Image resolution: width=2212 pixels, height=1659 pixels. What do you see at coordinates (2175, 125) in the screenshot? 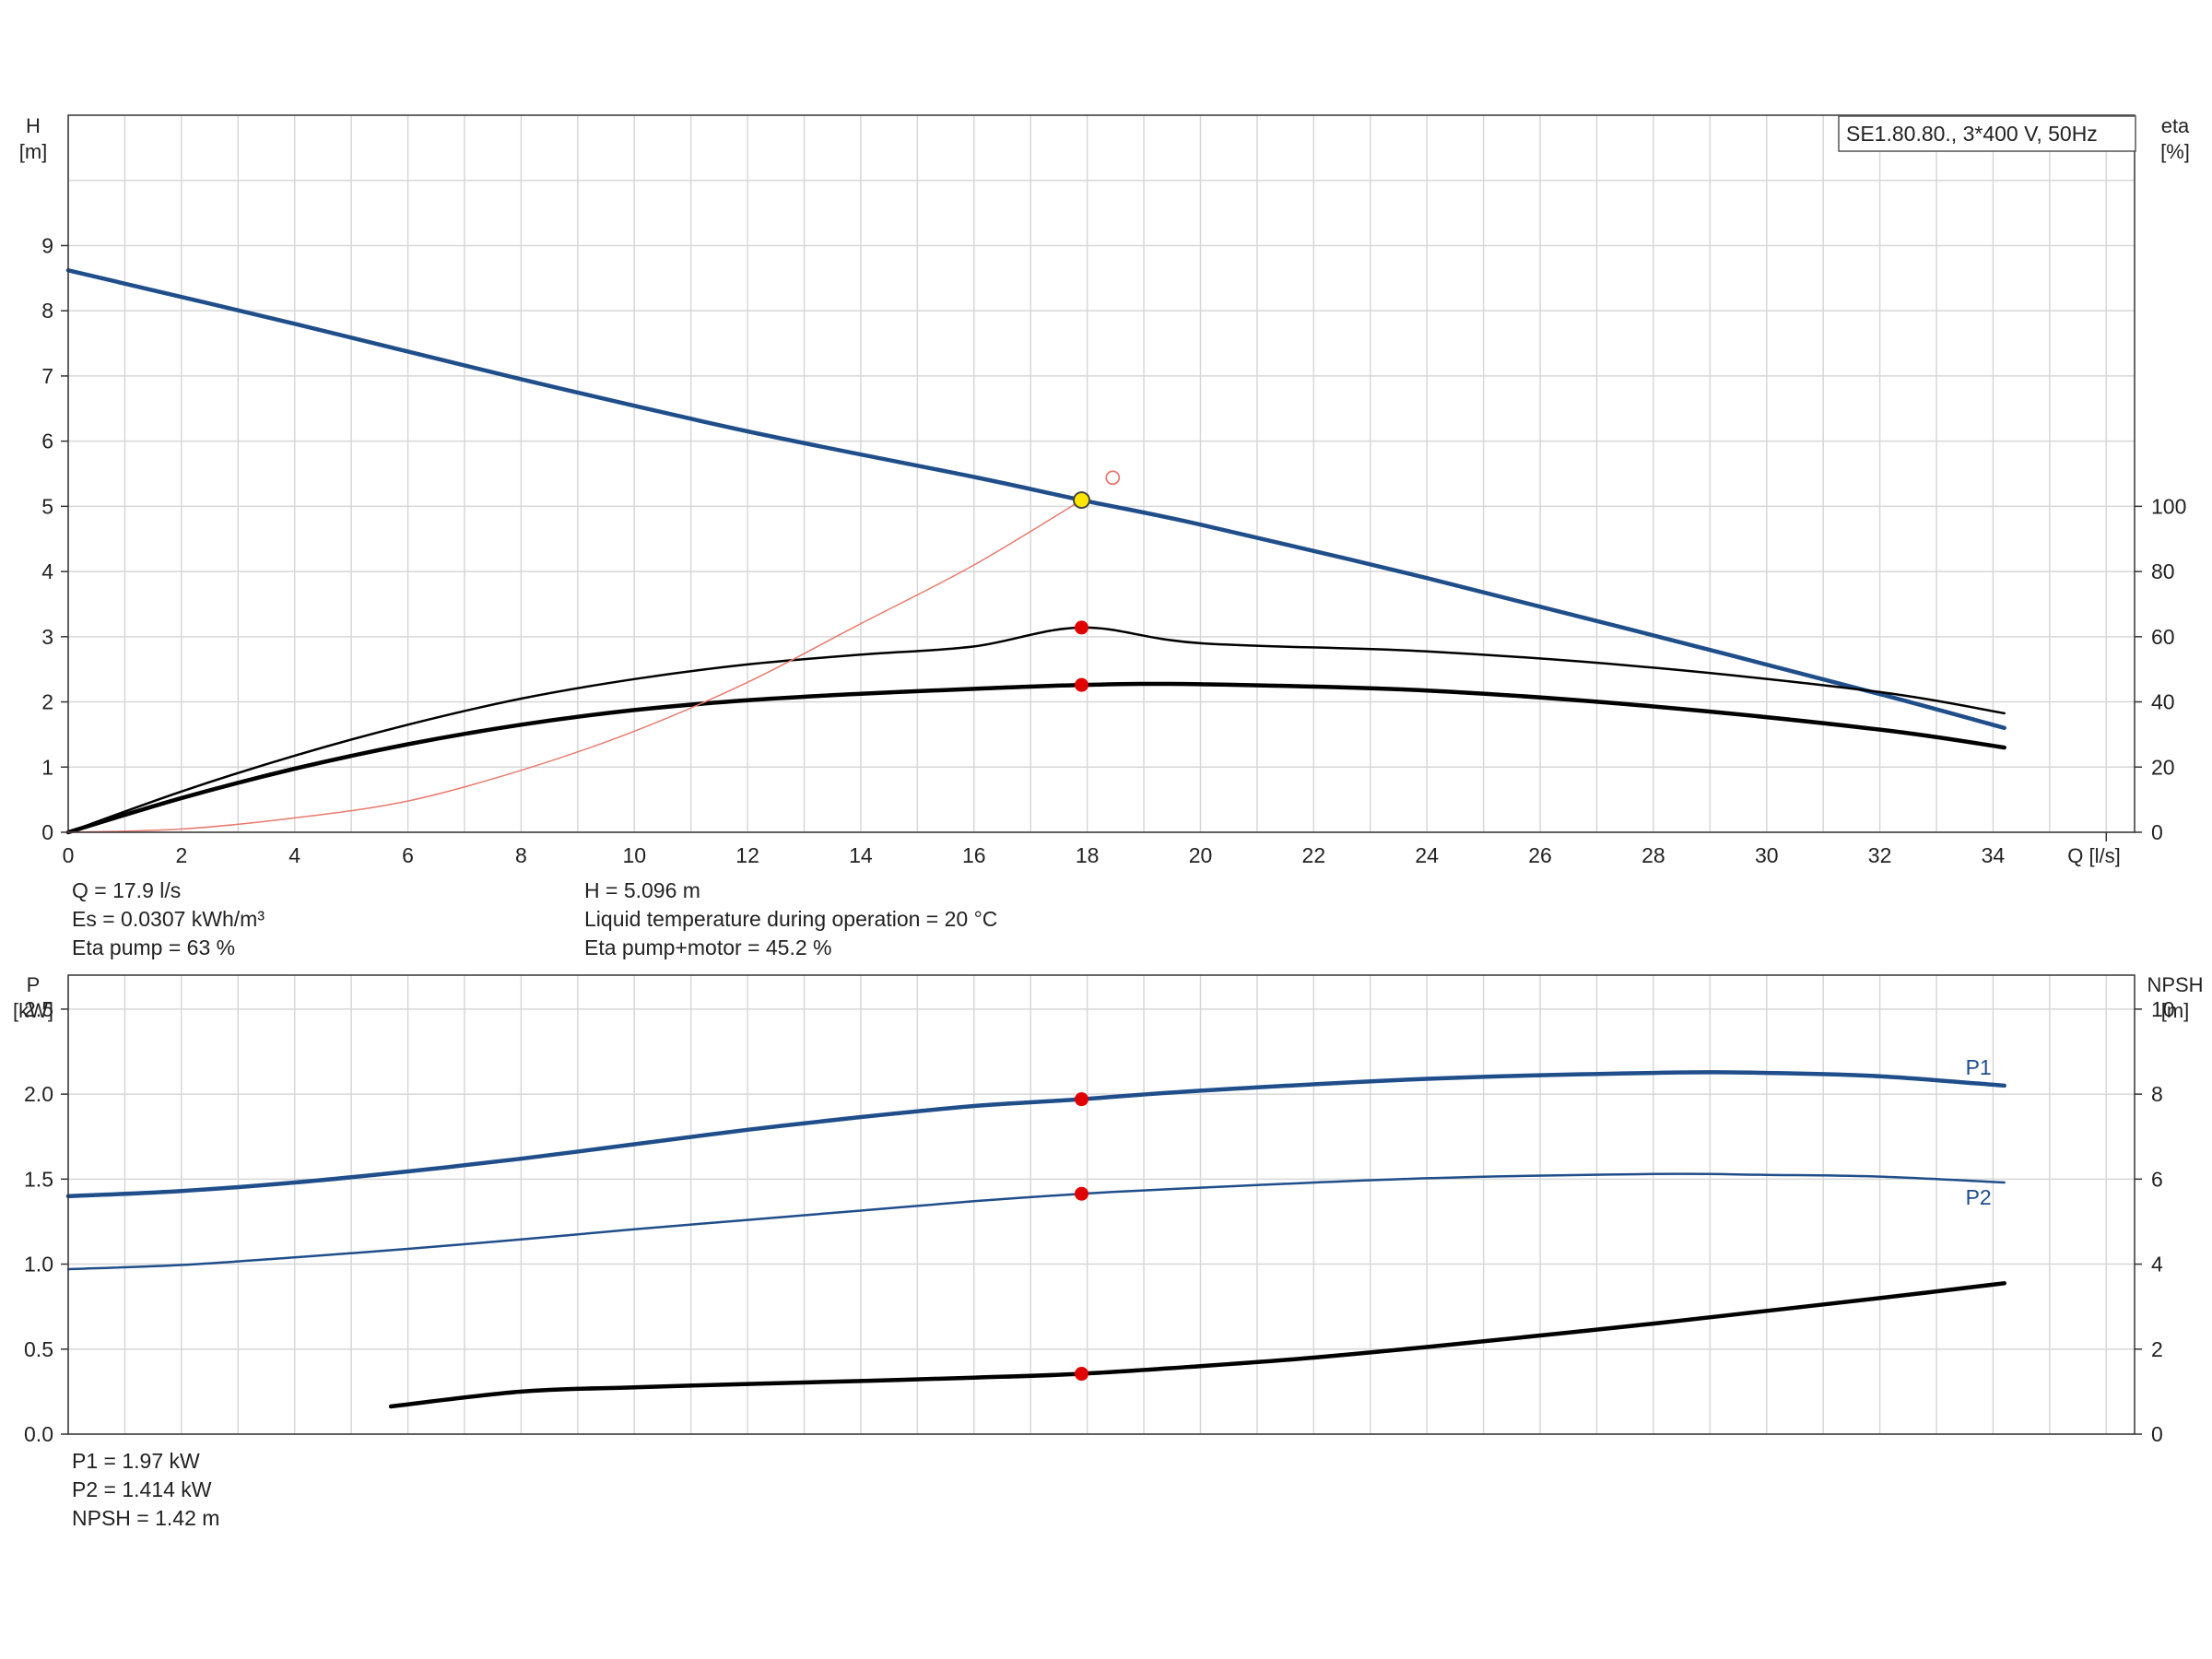
I see `upper-right-axis-title: eta` at bounding box center [2175, 125].